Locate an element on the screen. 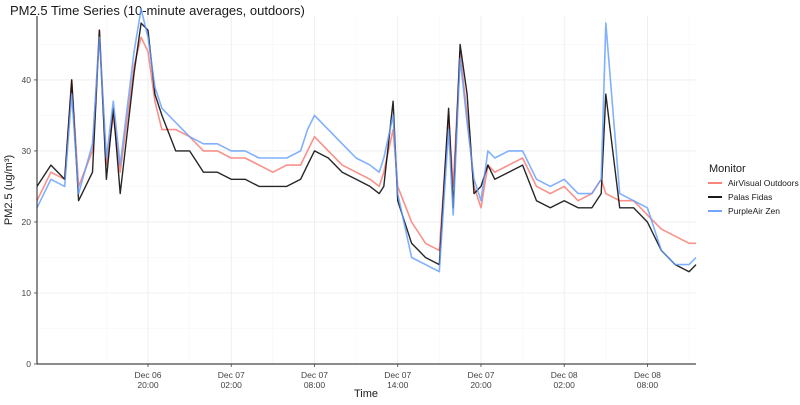  legend-label: PurpleAir Zen is located at coordinates (754, 211).